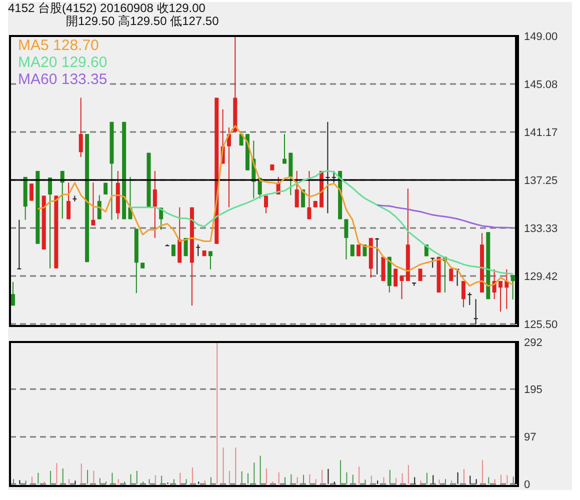 The width and height of the screenshot is (580, 500). I want to click on y-tick-label: 0, so click(527, 484).